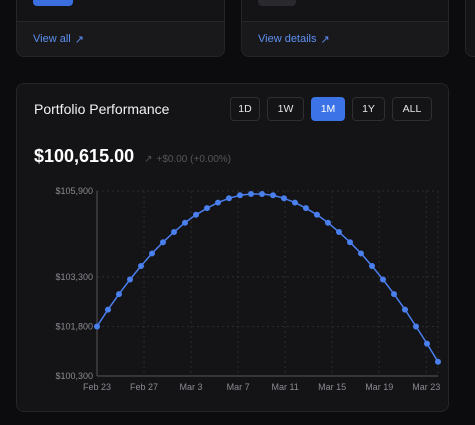 The height and width of the screenshot is (425, 475). I want to click on range-tab-1m: 1M, so click(328, 109).